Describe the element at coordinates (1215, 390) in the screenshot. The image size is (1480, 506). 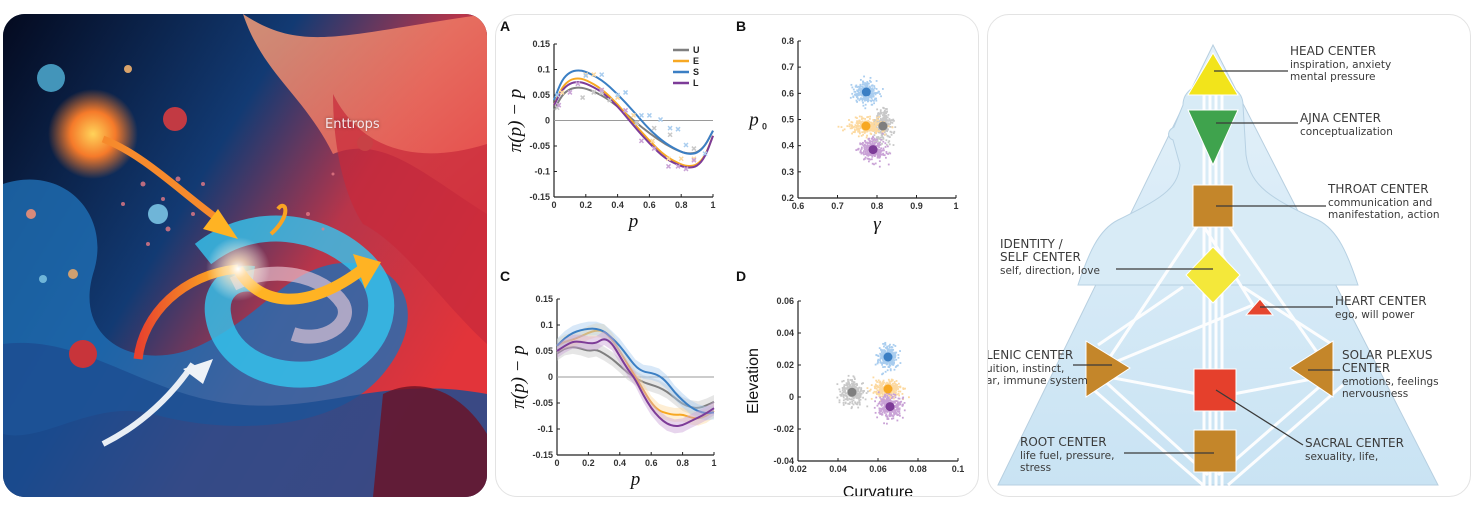
I see `sacral-center-shape` at that location.